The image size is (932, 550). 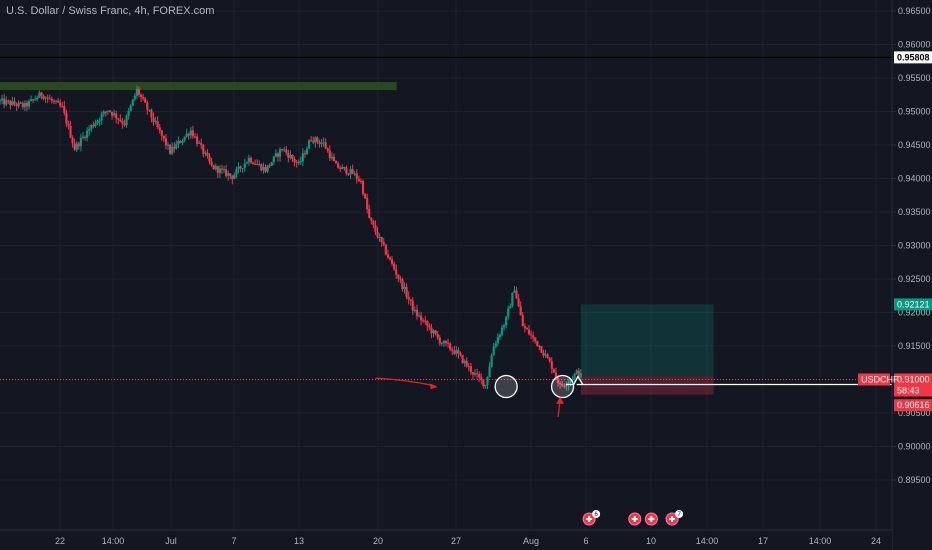 I want to click on x-tick-label: 27, so click(x=456, y=541).